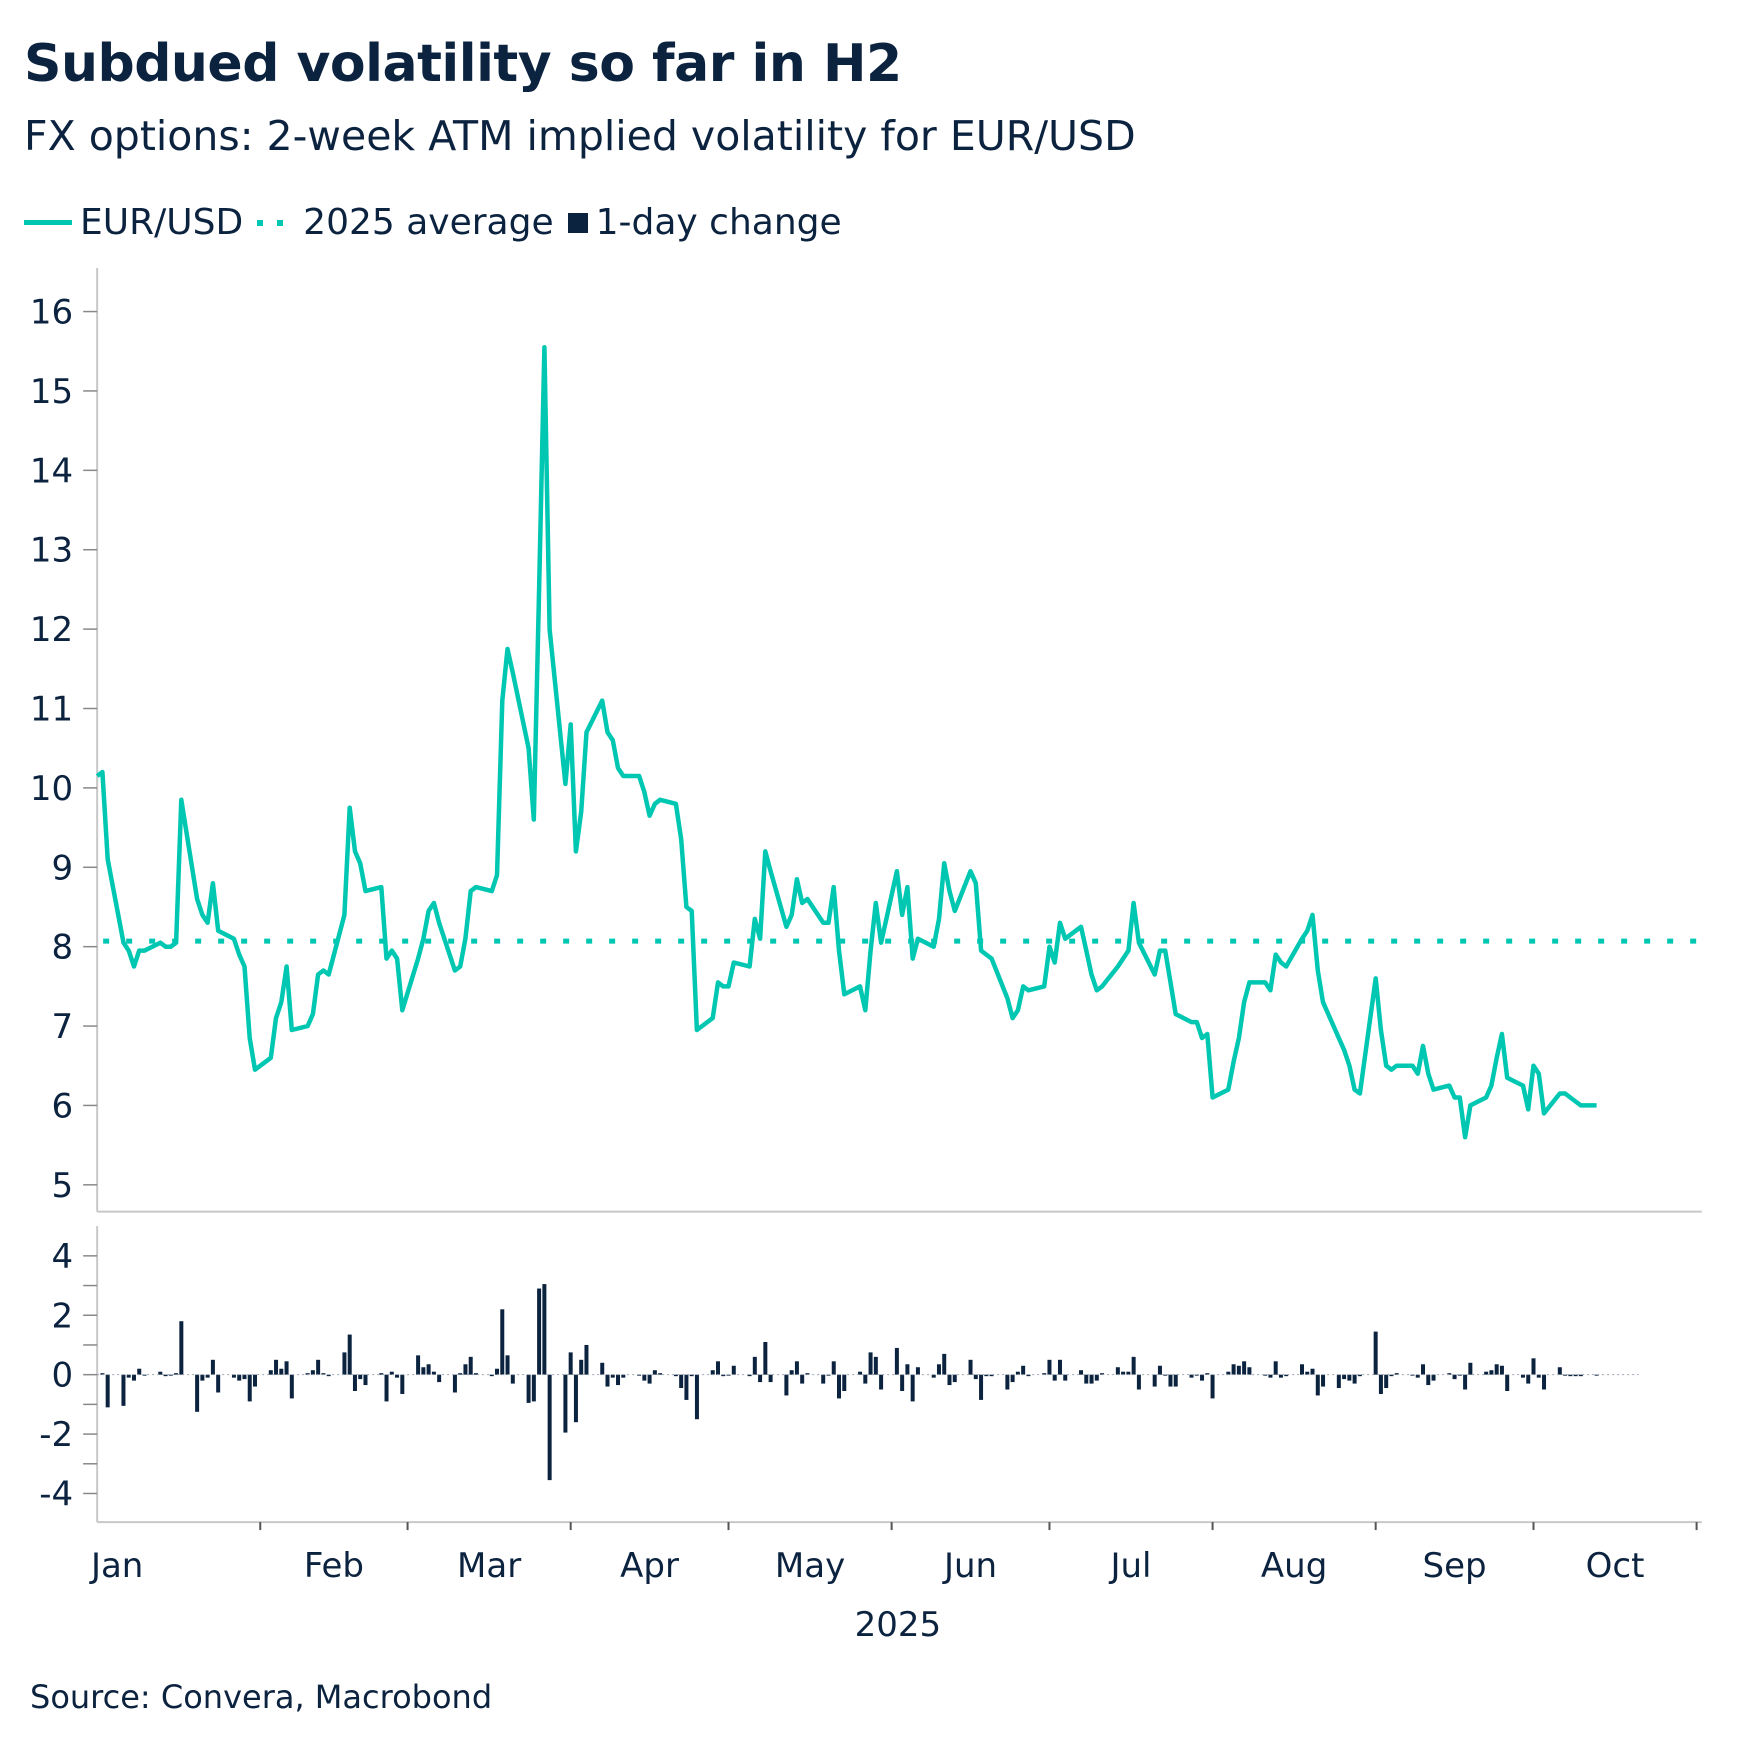 This screenshot has height=1754, width=1751. What do you see at coordinates (1129, 1566) in the screenshot?
I see `x-tick-label: Jul` at bounding box center [1129, 1566].